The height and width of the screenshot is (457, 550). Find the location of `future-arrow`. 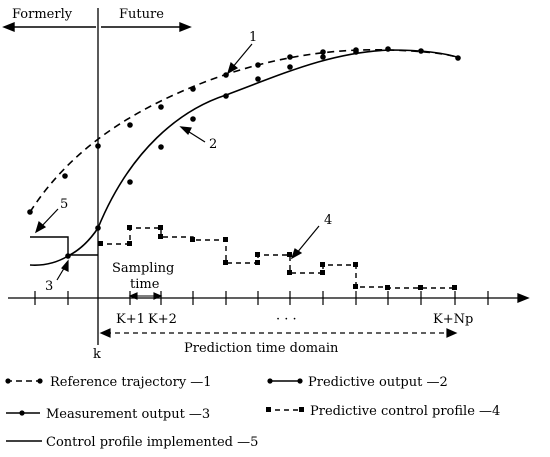

future-arrow is located at coordinates (146, 27).